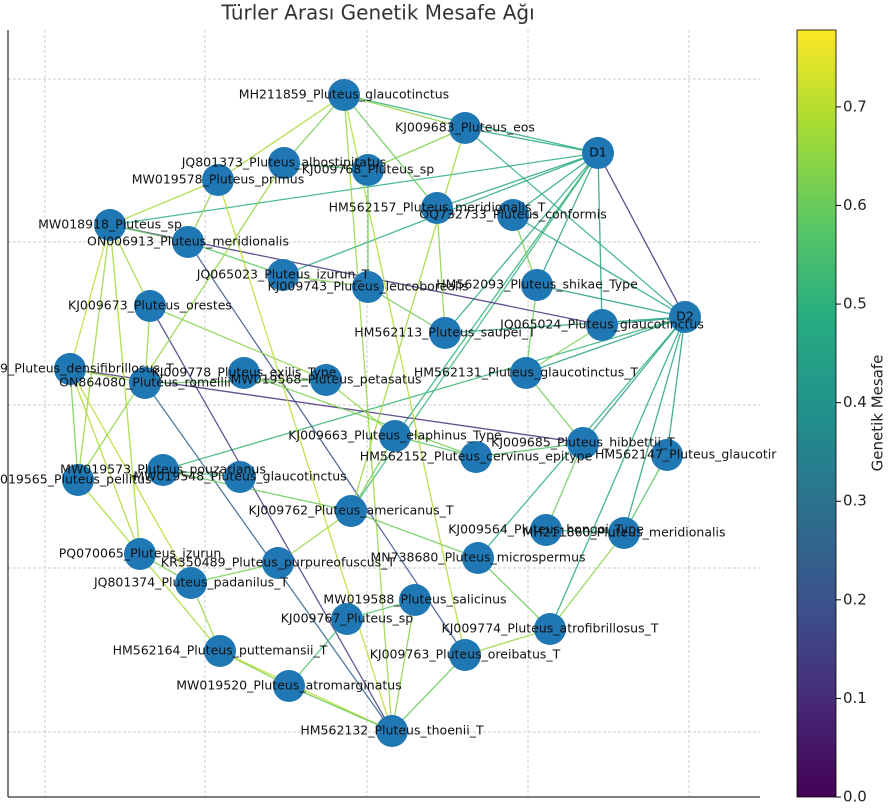  I want to click on node-label: KJ009778_Pluteus_exilis_Type, so click(244, 372).